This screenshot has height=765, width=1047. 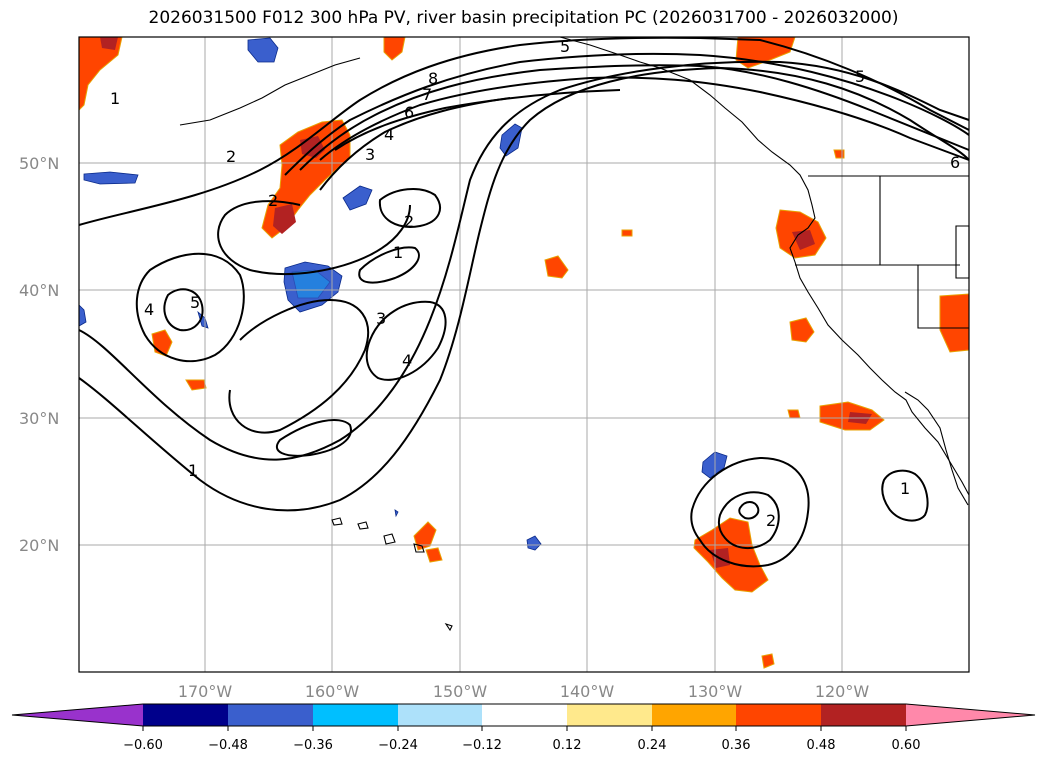 I want to click on colorbar-tick: 0.12, so click(x=567, y=745).